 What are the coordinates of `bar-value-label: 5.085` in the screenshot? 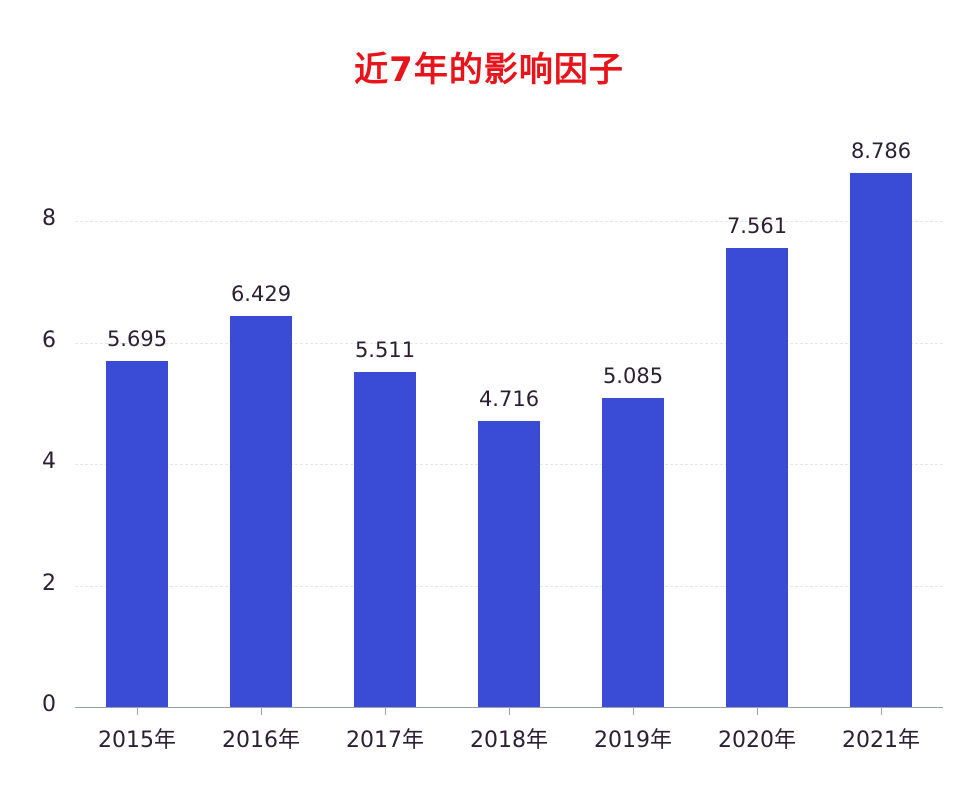 It's located at (633, 376).